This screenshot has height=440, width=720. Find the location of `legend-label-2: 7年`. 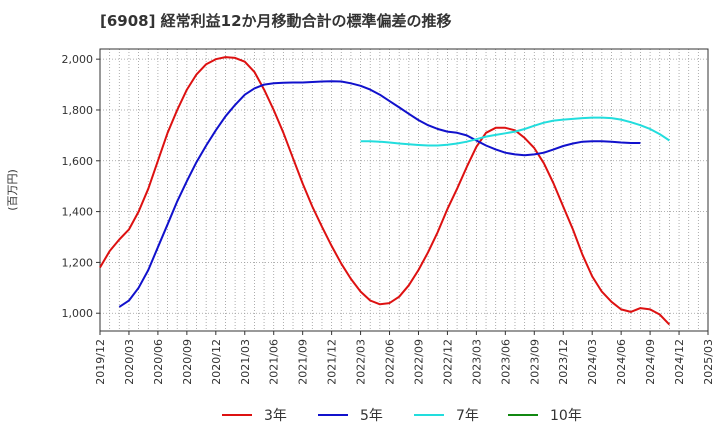

legend-label-2: 7年 is located at coordinates (467, 416).